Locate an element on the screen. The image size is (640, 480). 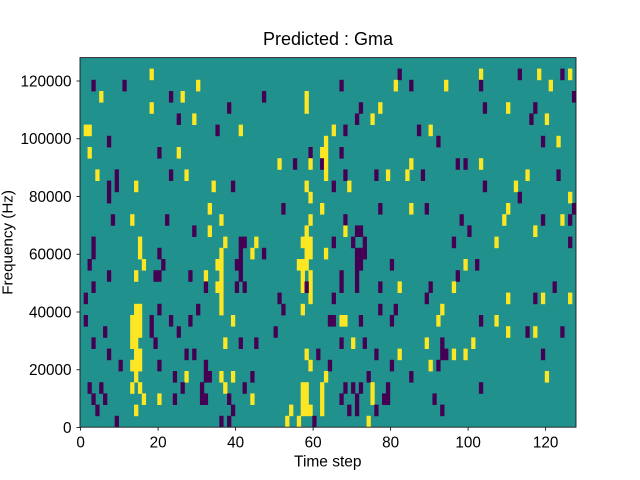
svg-text: 20000 is located at coordinates (50, 370).